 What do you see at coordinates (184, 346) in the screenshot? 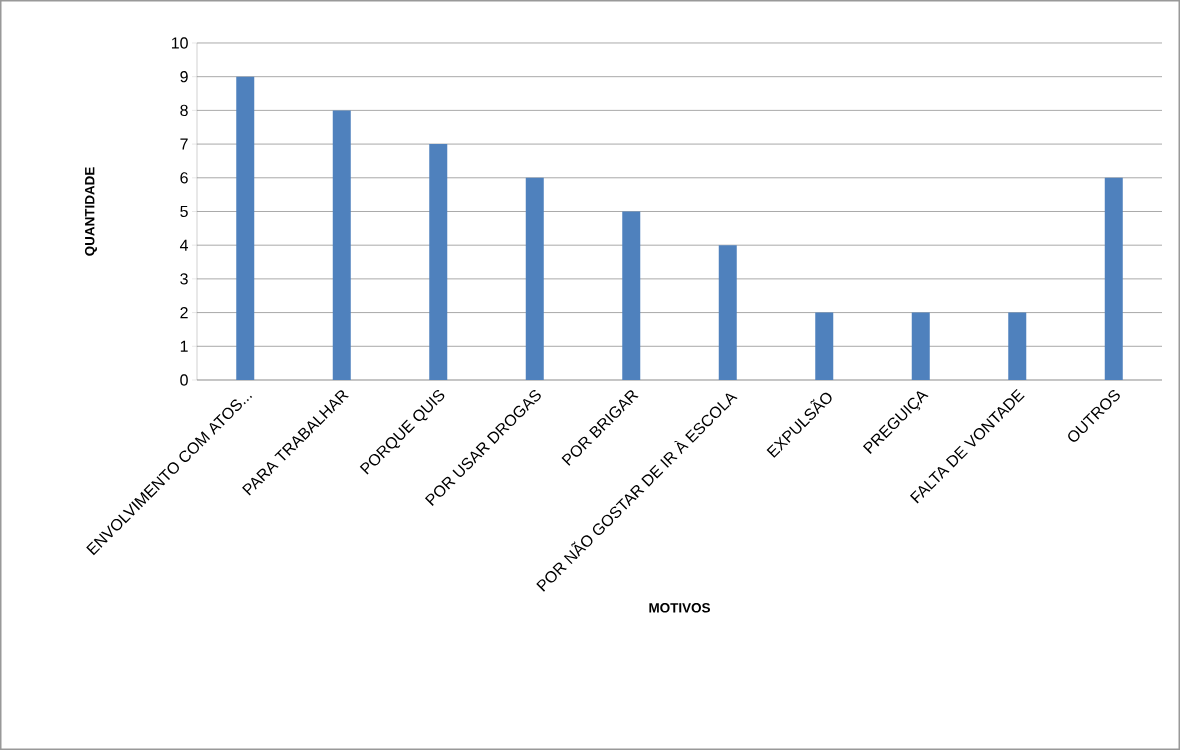
I see `y-tick-label: 1` at bounding box center [184, 346].